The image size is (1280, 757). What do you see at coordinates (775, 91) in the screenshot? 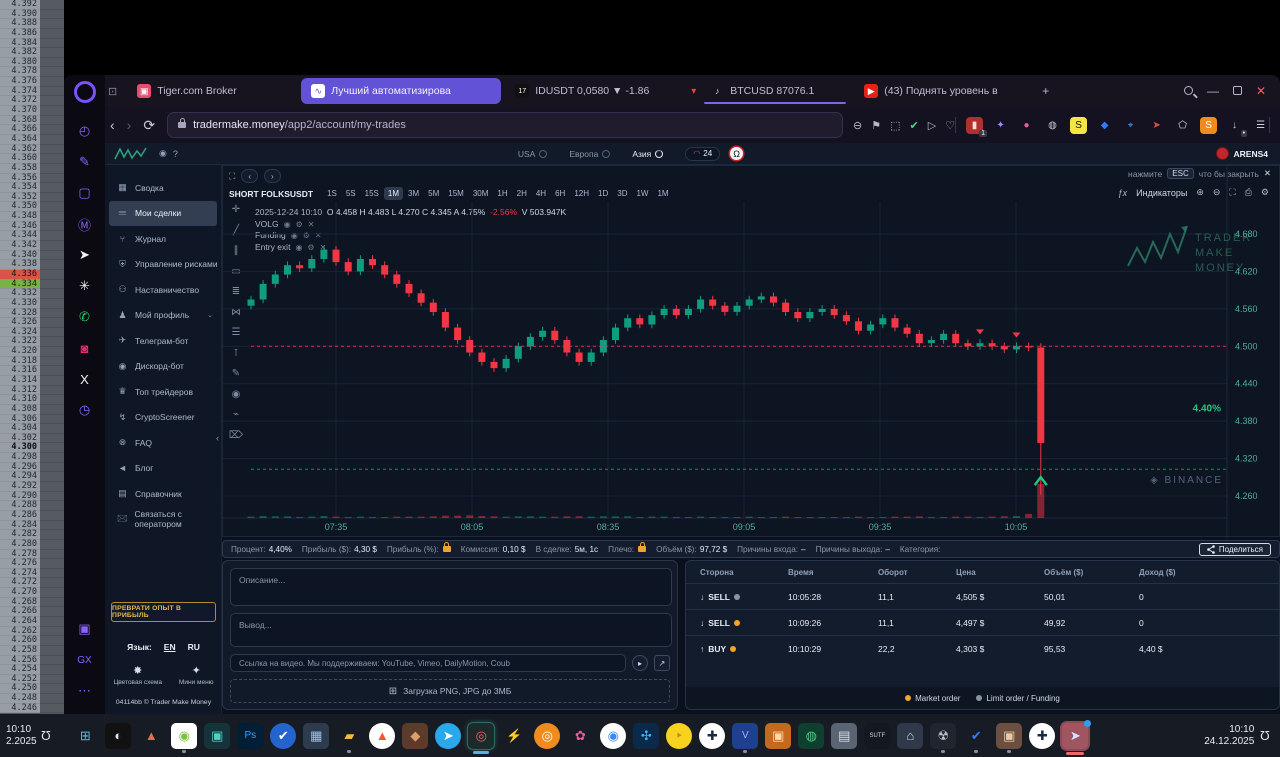
I see `browser-tab: ♪ BTCUSD 87076.1` at bounding box center [775, 91].